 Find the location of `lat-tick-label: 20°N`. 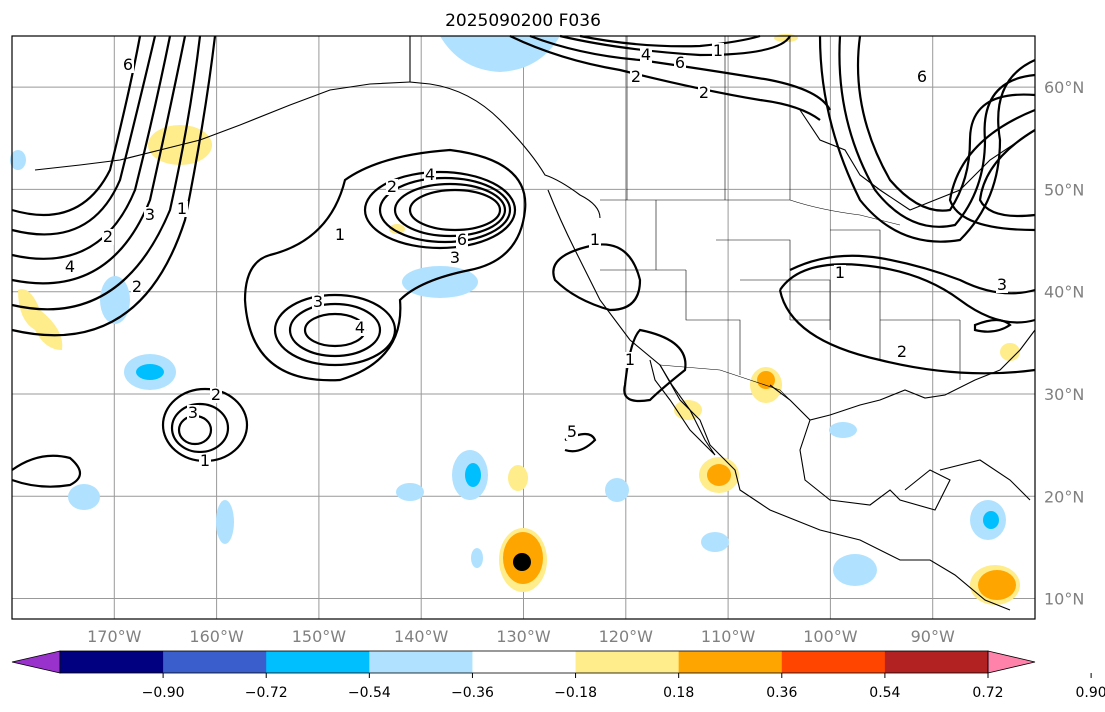

lat-tick-label: 20°N is located at coordinates (1064, 496).